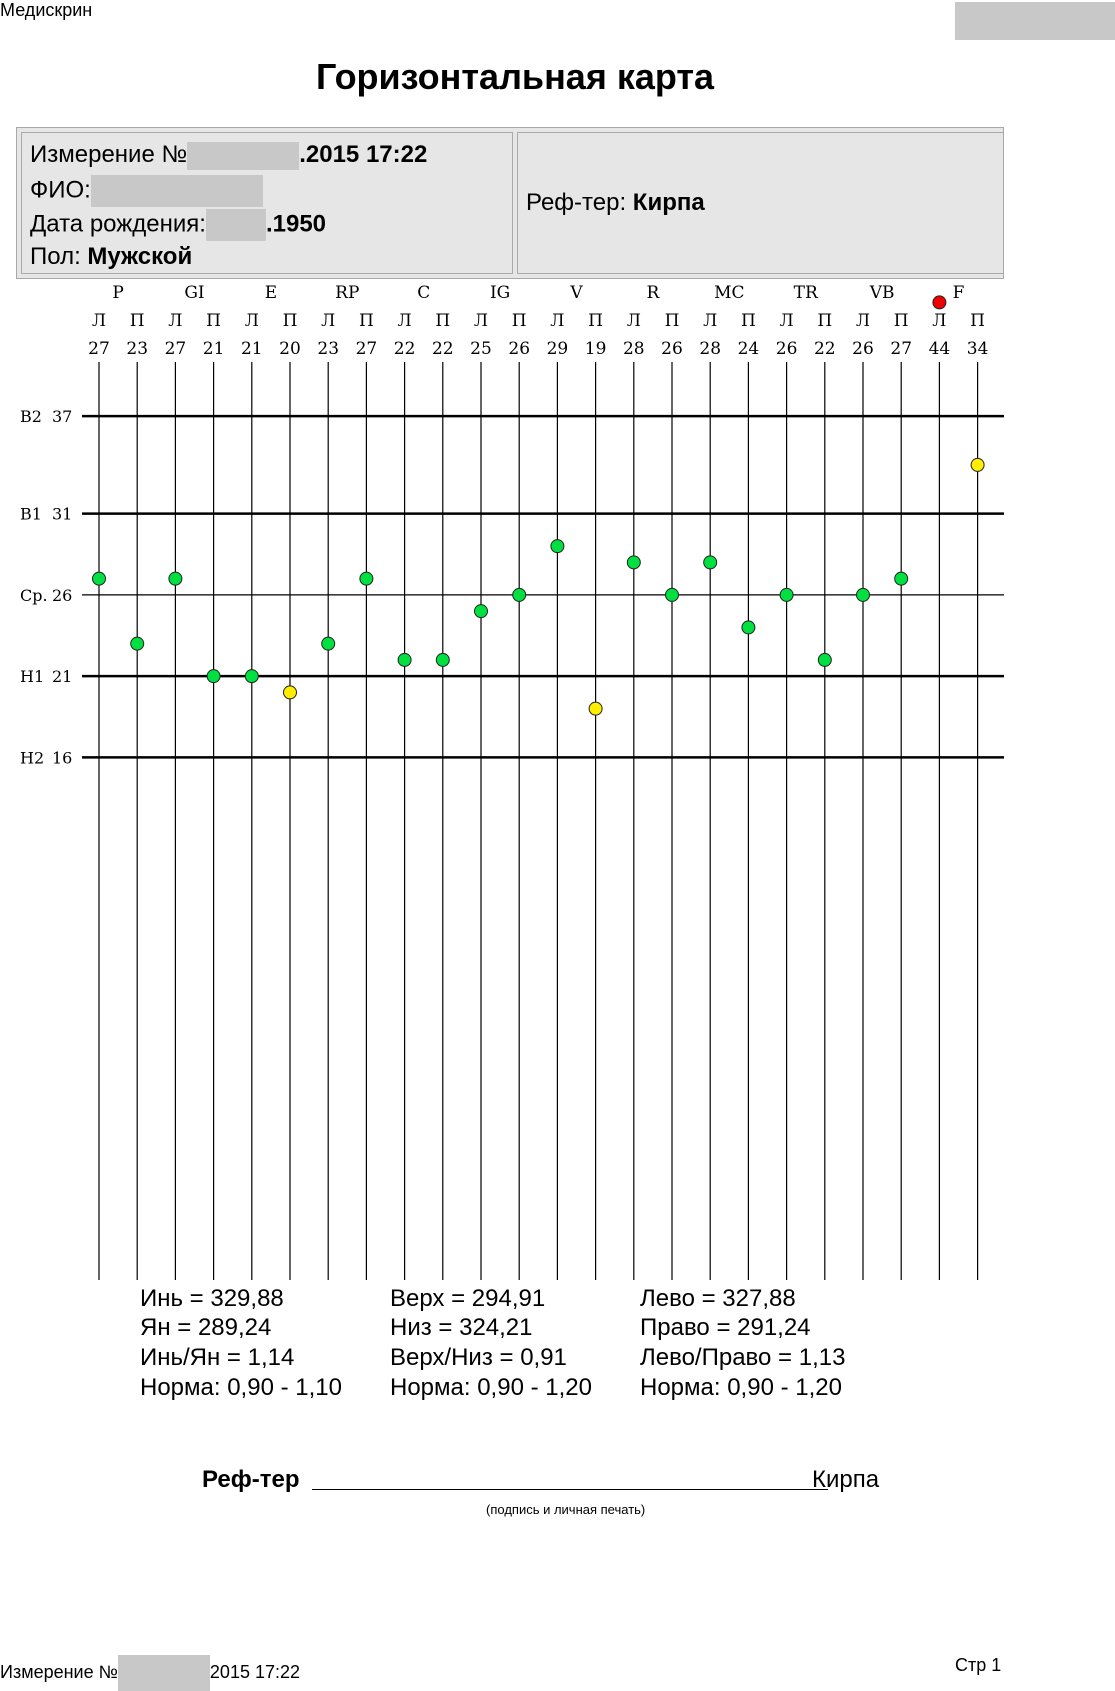 The height and width of the screenshot is (1691, 1115). What do you see at coordinates (140, 256) in the screenshot?
I see `sex-value: Мужской` at bounding box center [140, 256].